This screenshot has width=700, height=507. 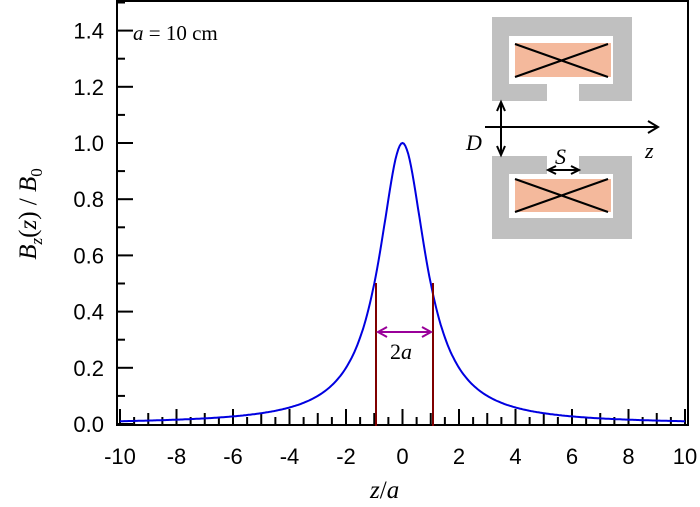 What do you see at coordinates (233, 456) in the screenshot?
I see `x-tick-label: -6` at bounding box center [233, 456].